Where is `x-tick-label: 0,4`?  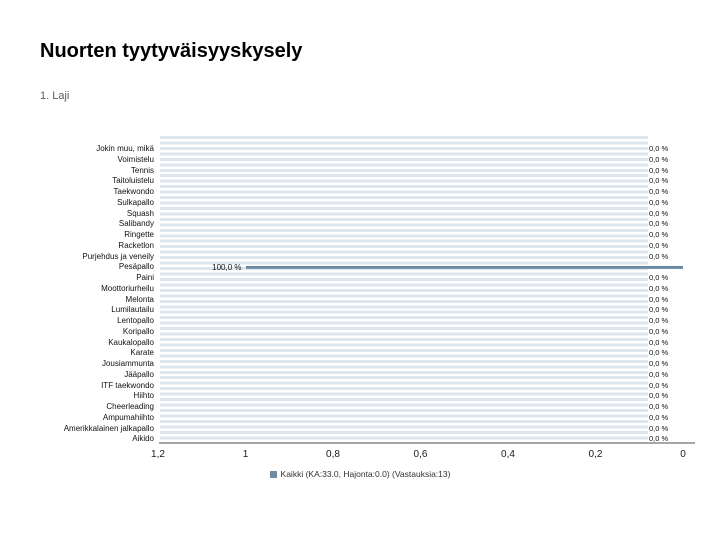
x-tick-label: 0,4 is located at coordinates (508, 454).